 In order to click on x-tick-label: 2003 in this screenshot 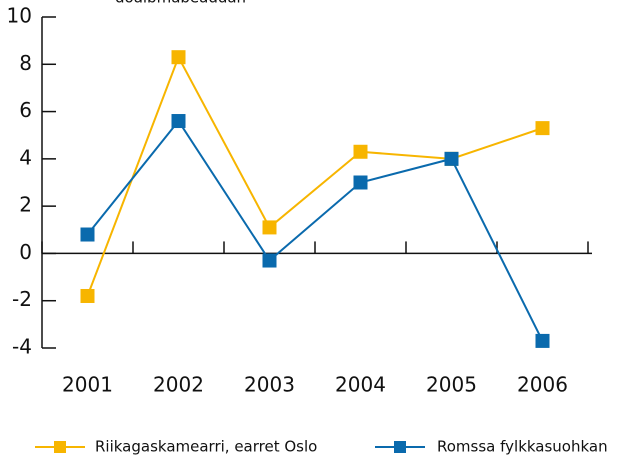, I will do `click(269, 385)`.